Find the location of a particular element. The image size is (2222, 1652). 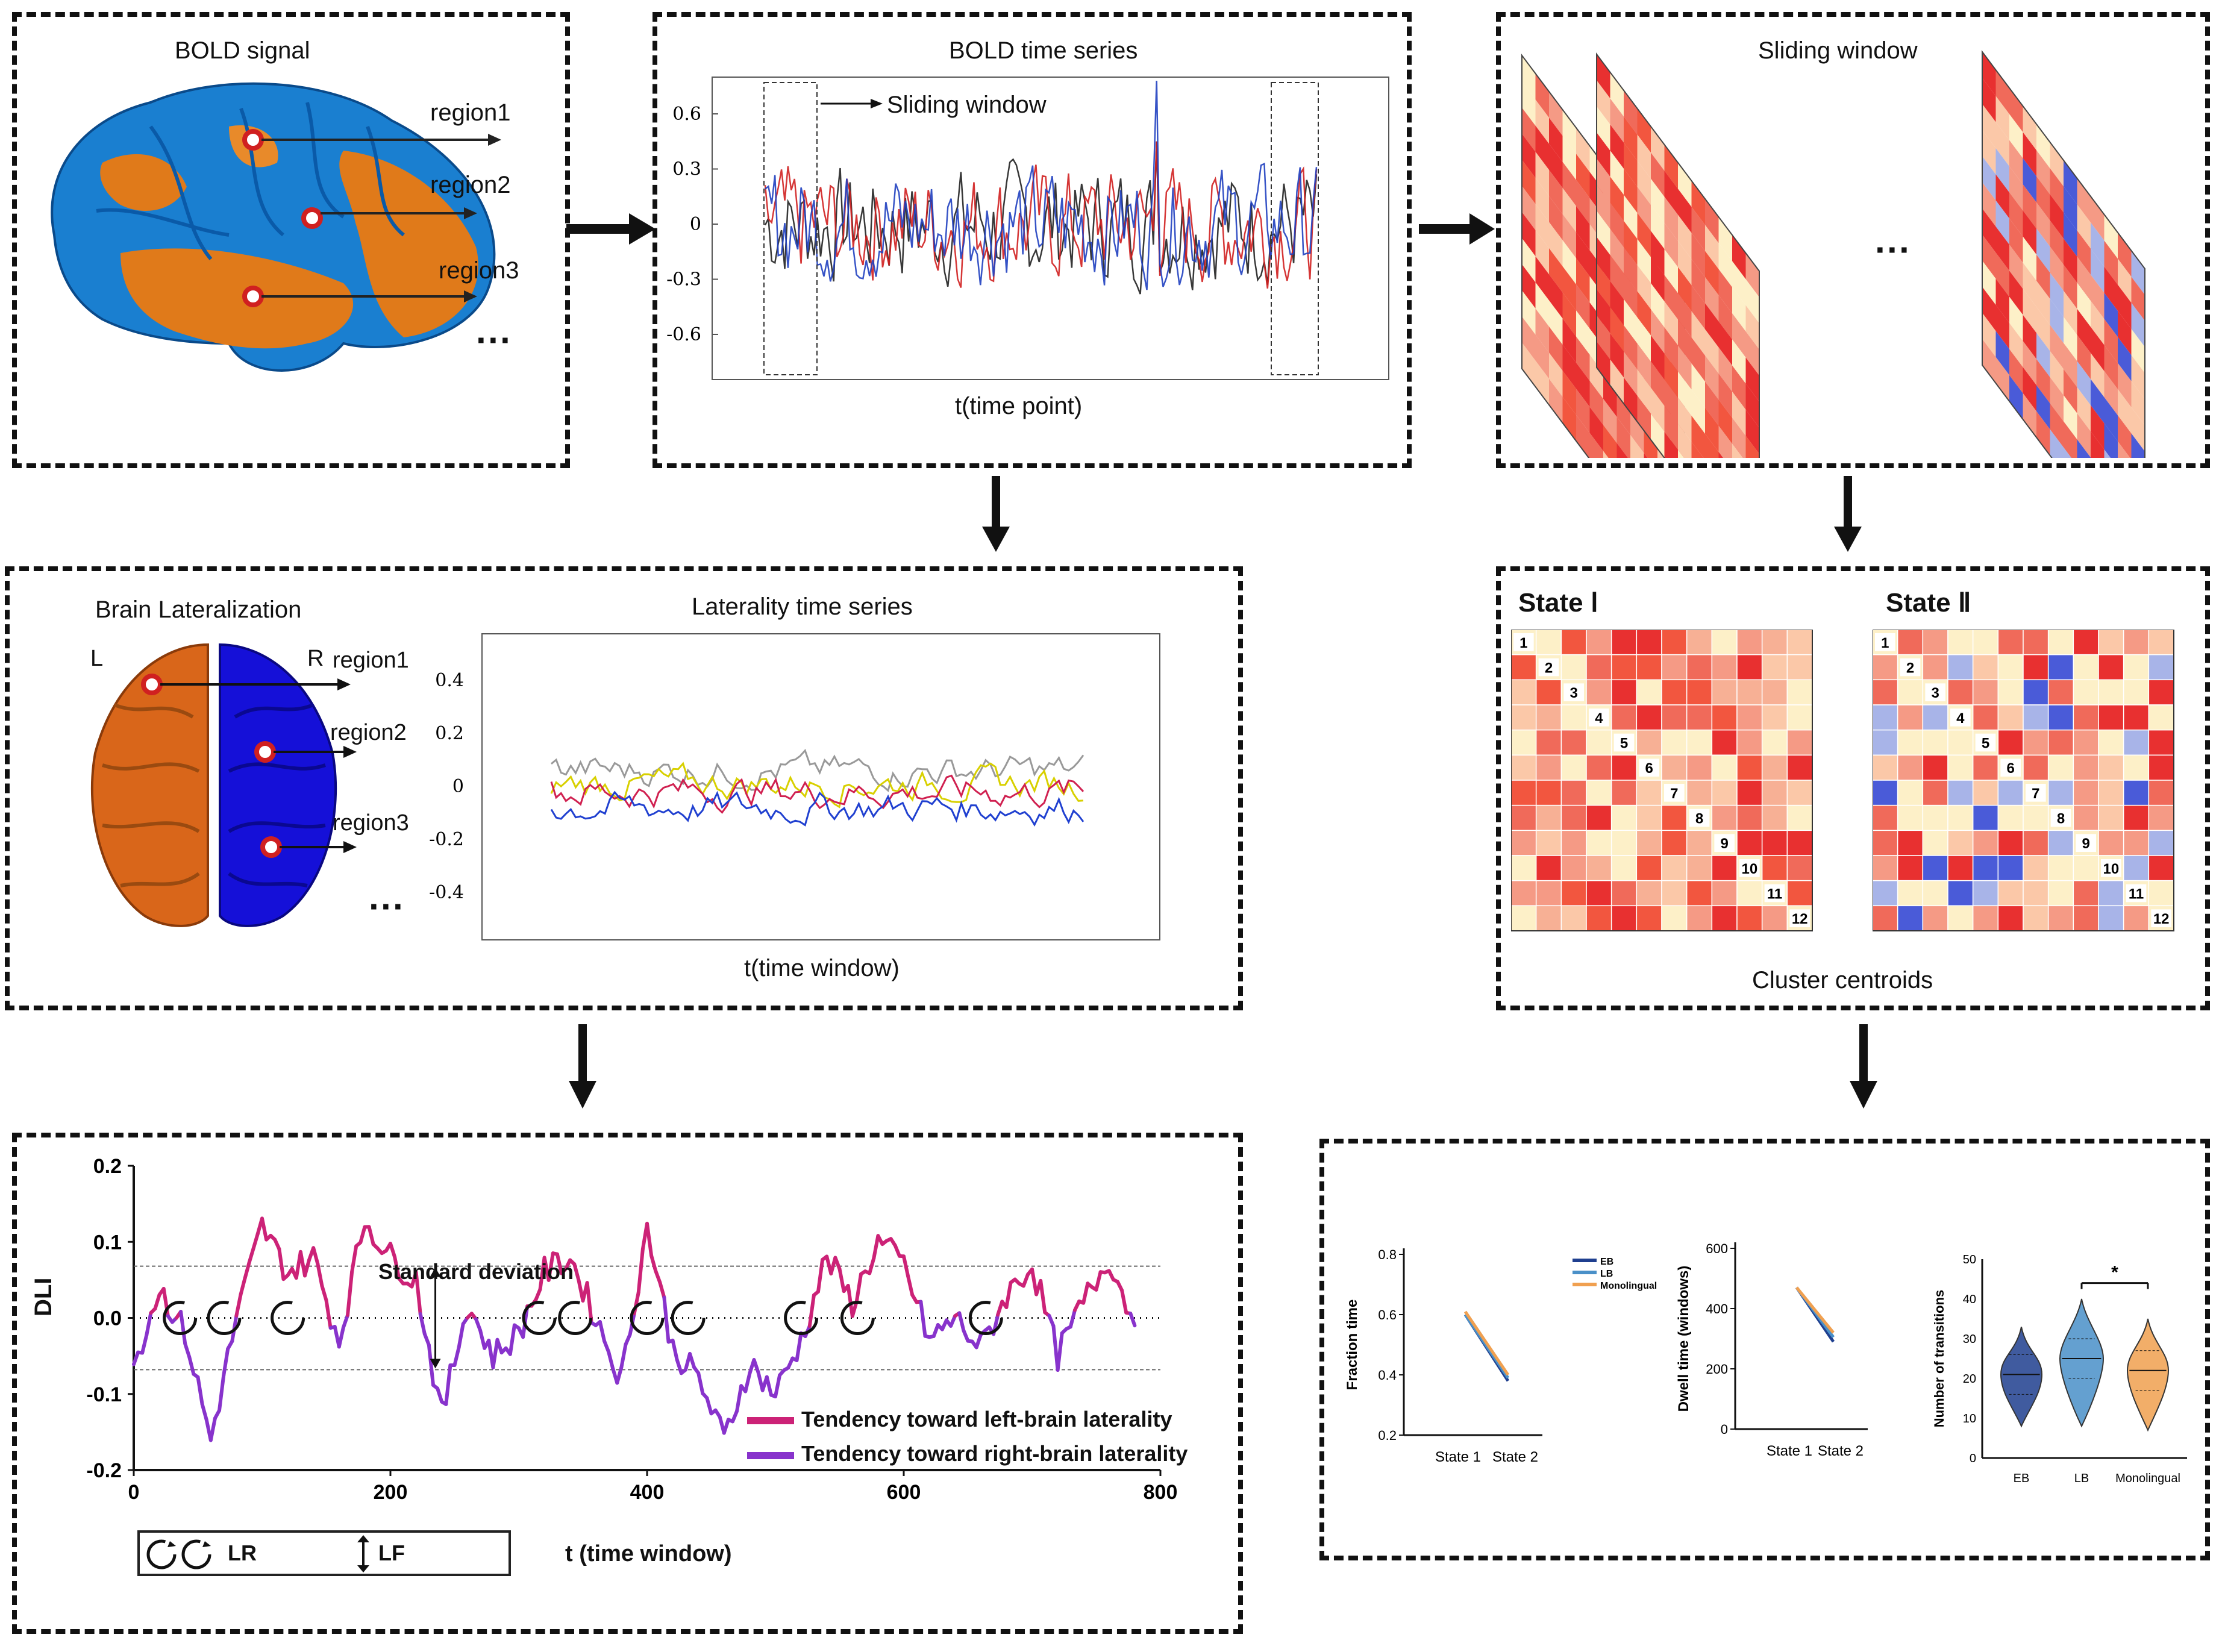

panel-bold-timeseries is located at coordinates (1032, 240).